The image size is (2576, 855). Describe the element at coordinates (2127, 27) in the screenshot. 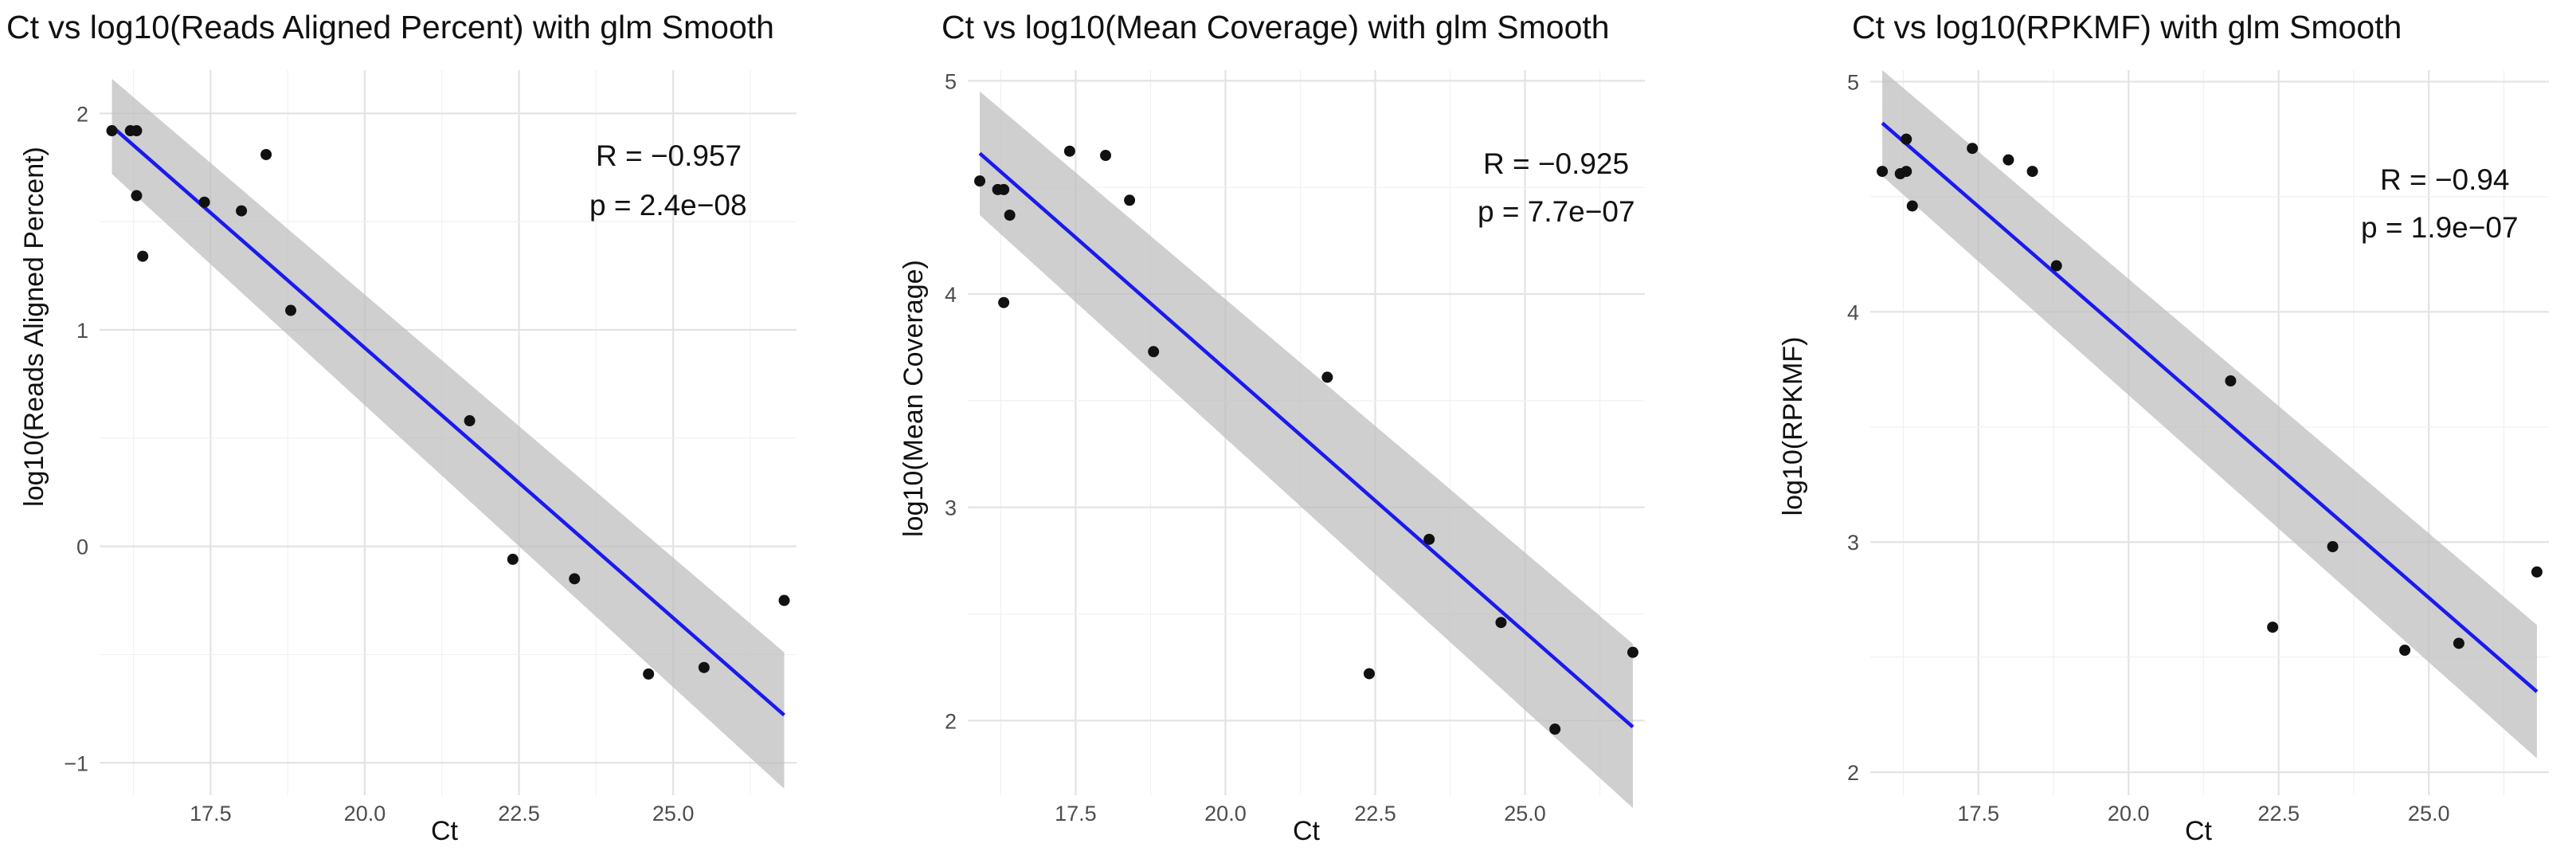

I see `chart-title: Ct vs log10(RPKMF) with glm Smooth` at that location.